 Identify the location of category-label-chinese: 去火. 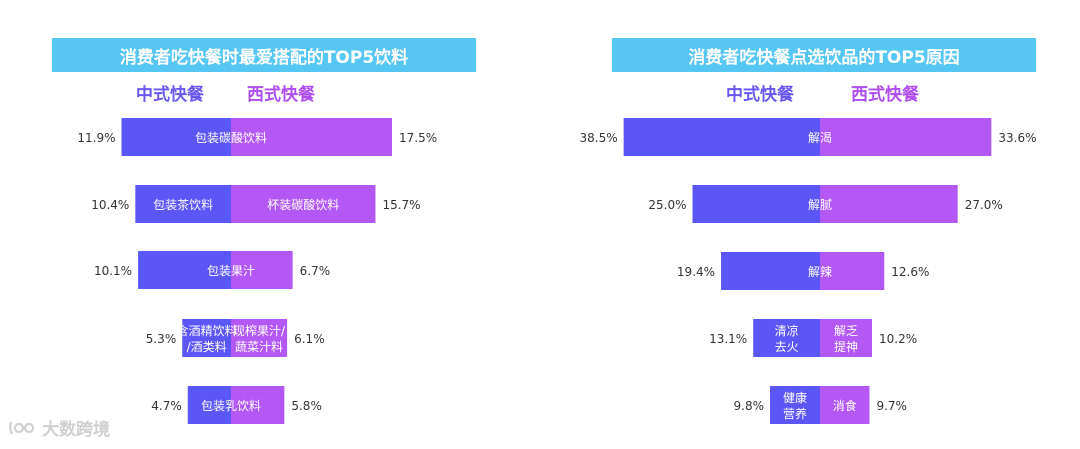
(787, 347).